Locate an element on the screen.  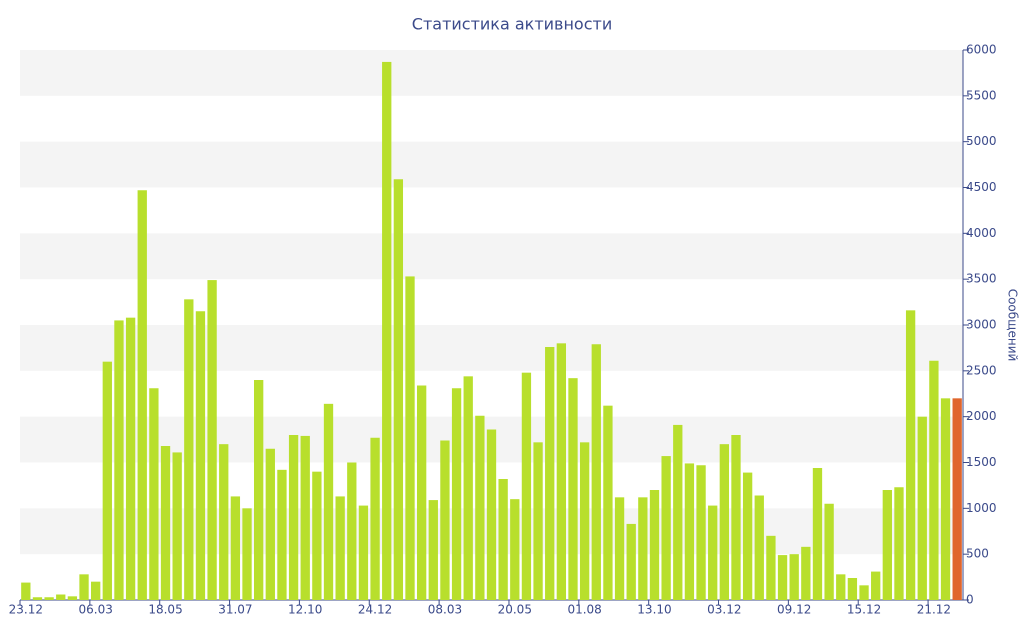
y-tick-label: 5500 is located at coordinates (981, 95).